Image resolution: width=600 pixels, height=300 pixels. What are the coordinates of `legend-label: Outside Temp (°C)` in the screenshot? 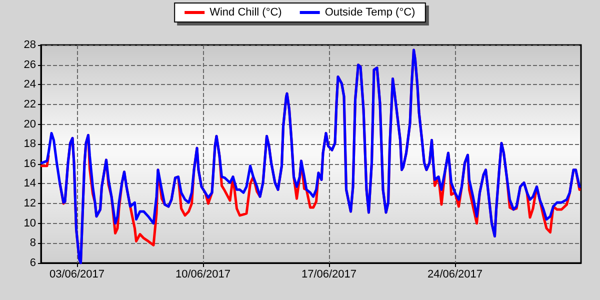 It's located at (370, 12).